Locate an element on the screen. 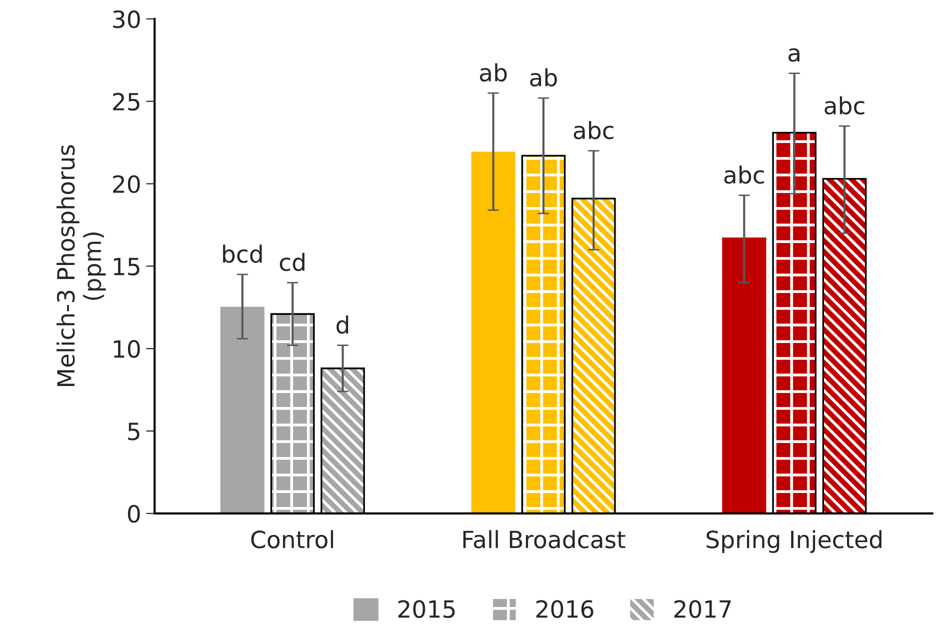 The height and width of the screenshot is (630, 937). x-tick-label: Fall Broadcast is located at coordinates (544, 539).